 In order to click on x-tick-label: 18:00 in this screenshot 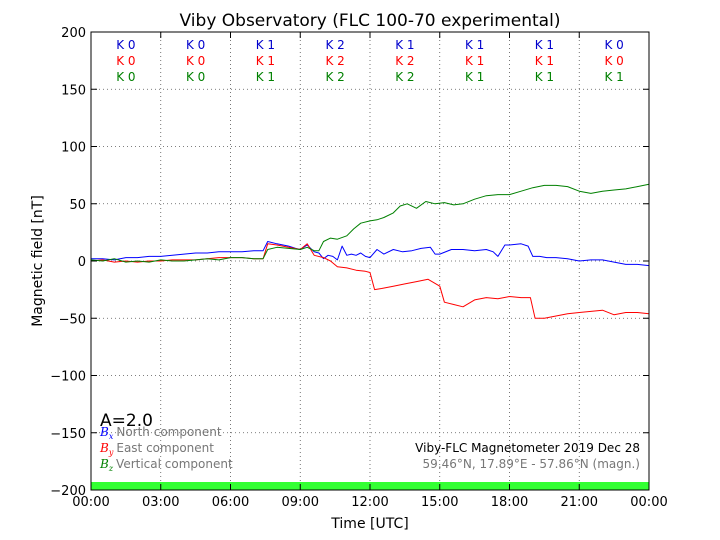, I will do `click(509, 502)`.